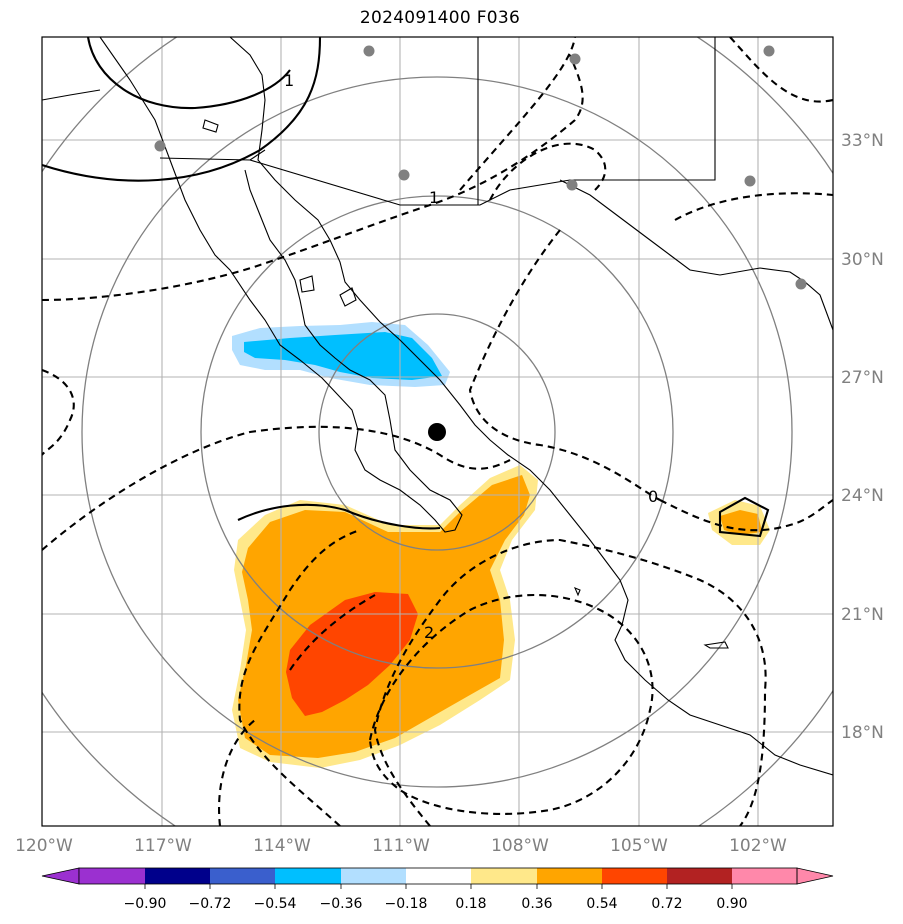 The height and width of the screenshot is (924, 903). I want to click on storm-center-marker, so click(437, 432).